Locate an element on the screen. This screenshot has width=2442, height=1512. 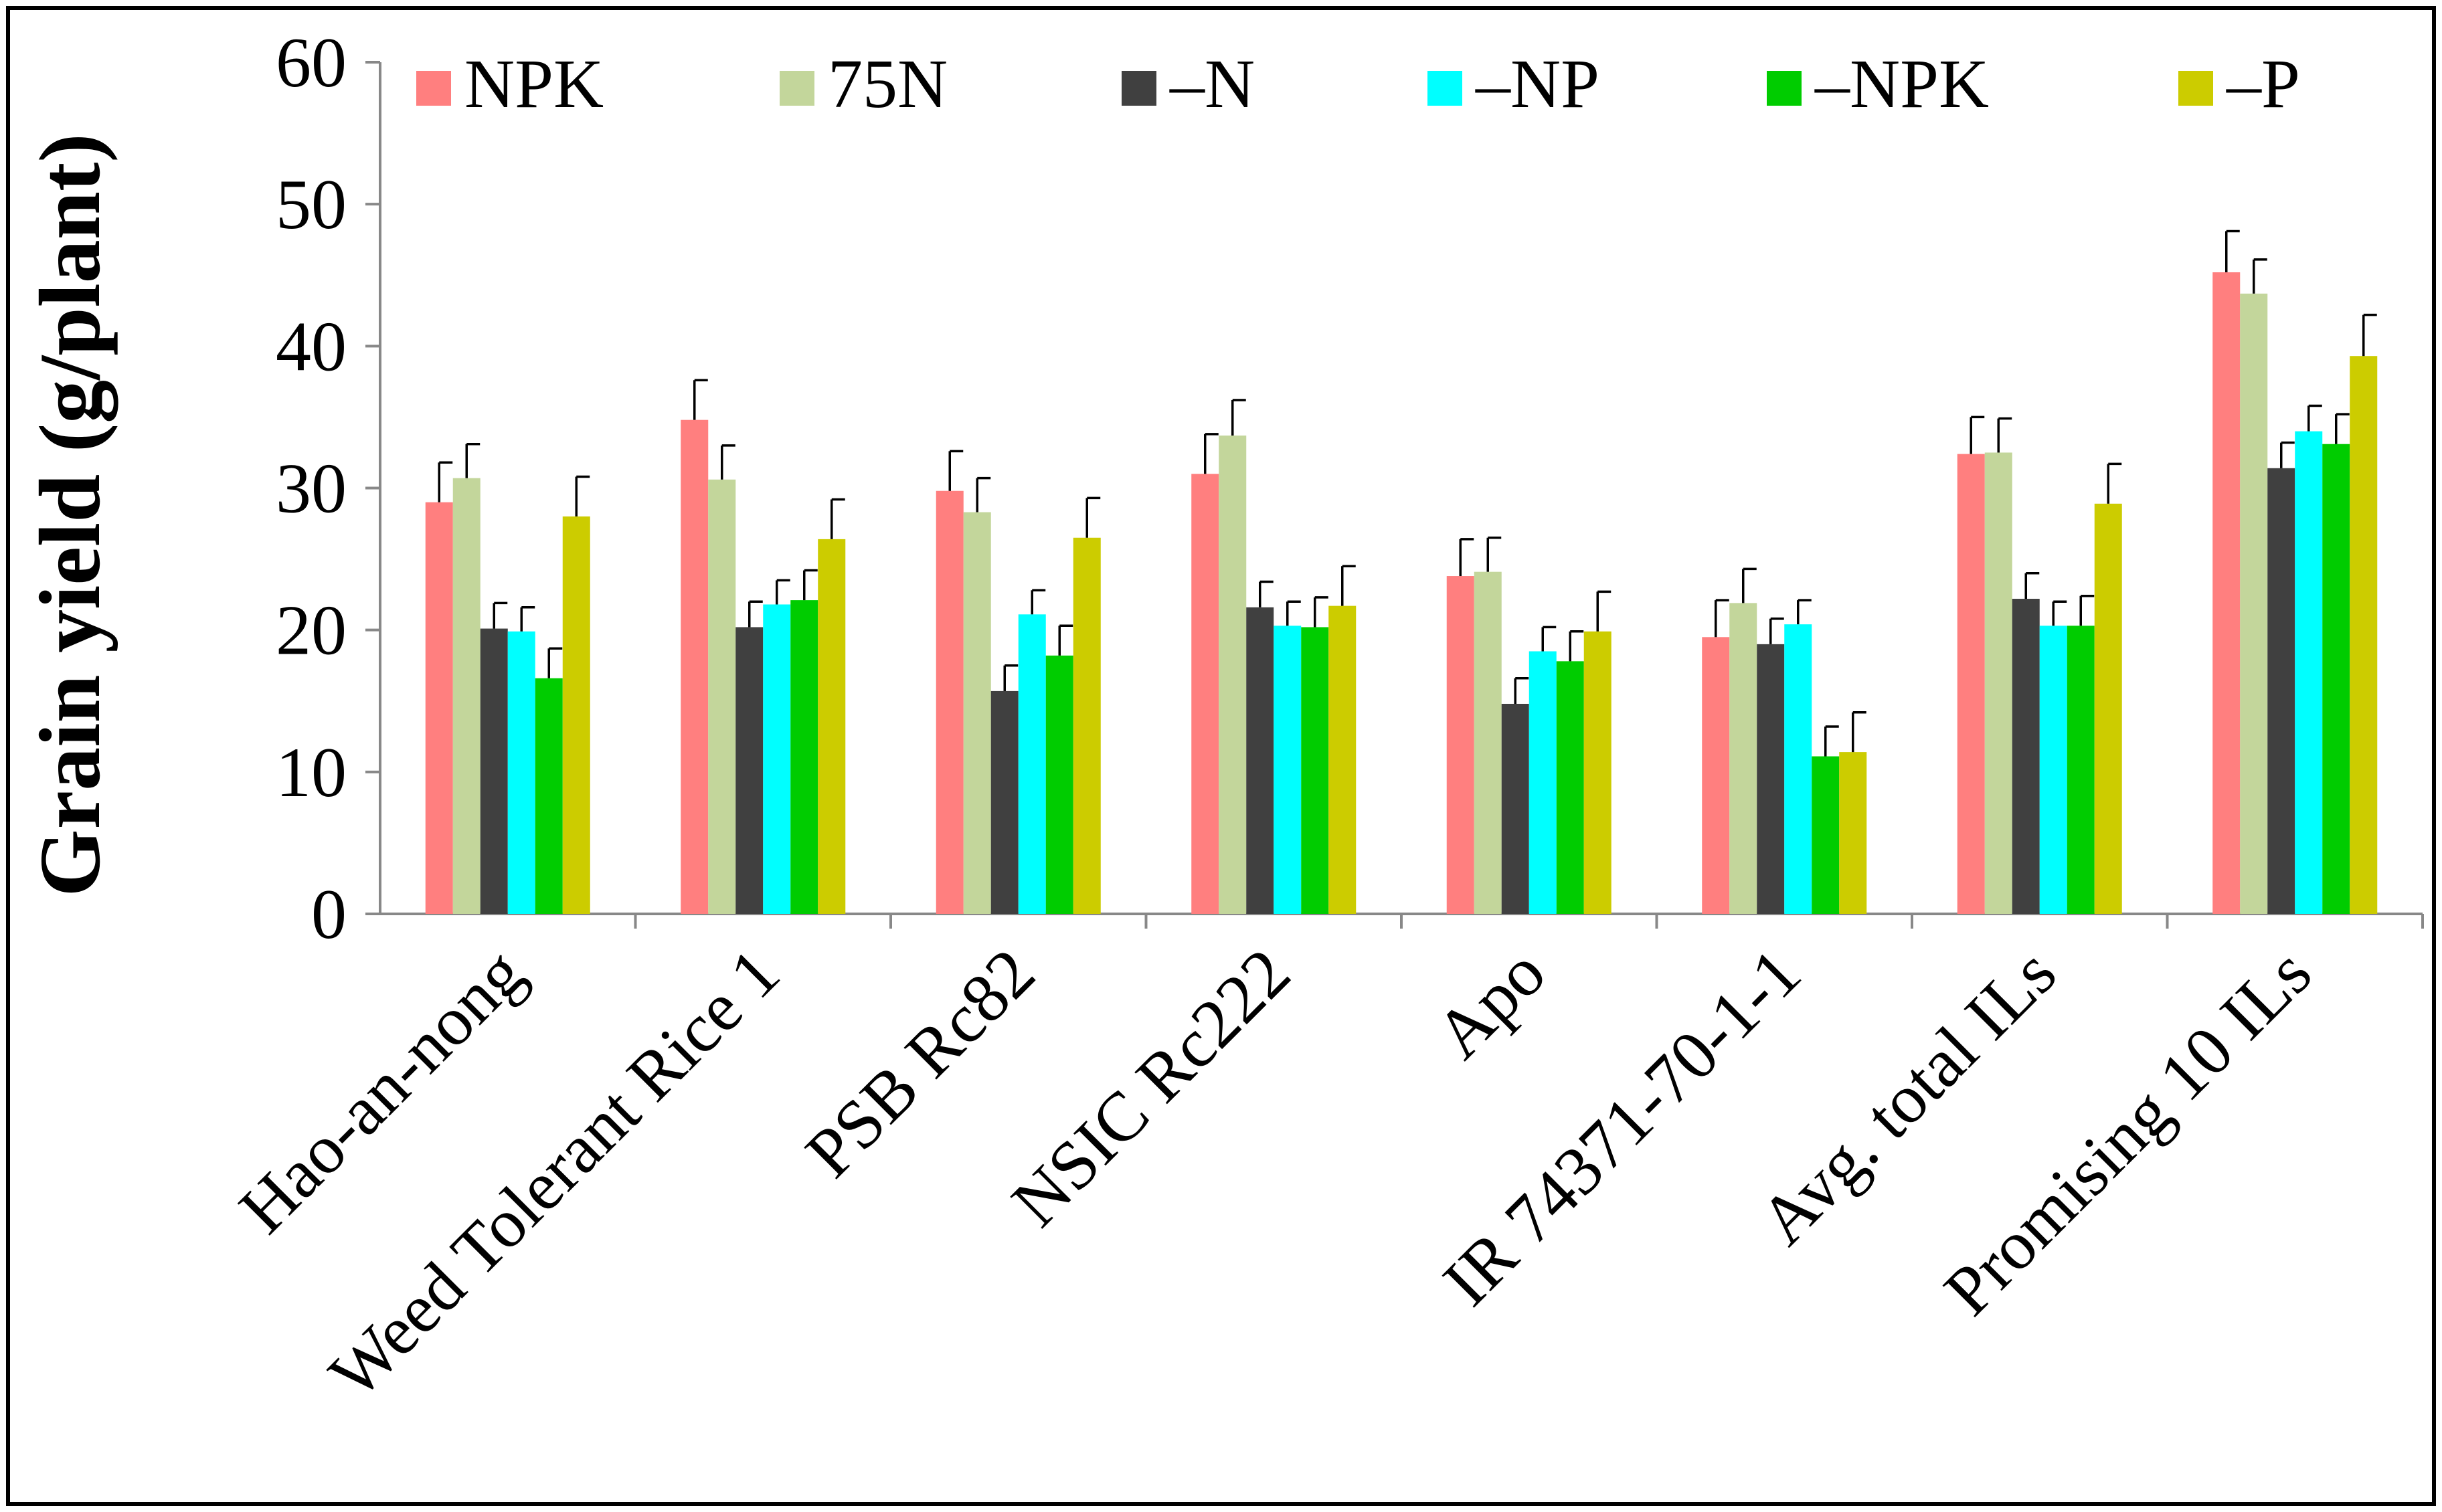
legend-label: NPK is located at coordinates (534, 83).